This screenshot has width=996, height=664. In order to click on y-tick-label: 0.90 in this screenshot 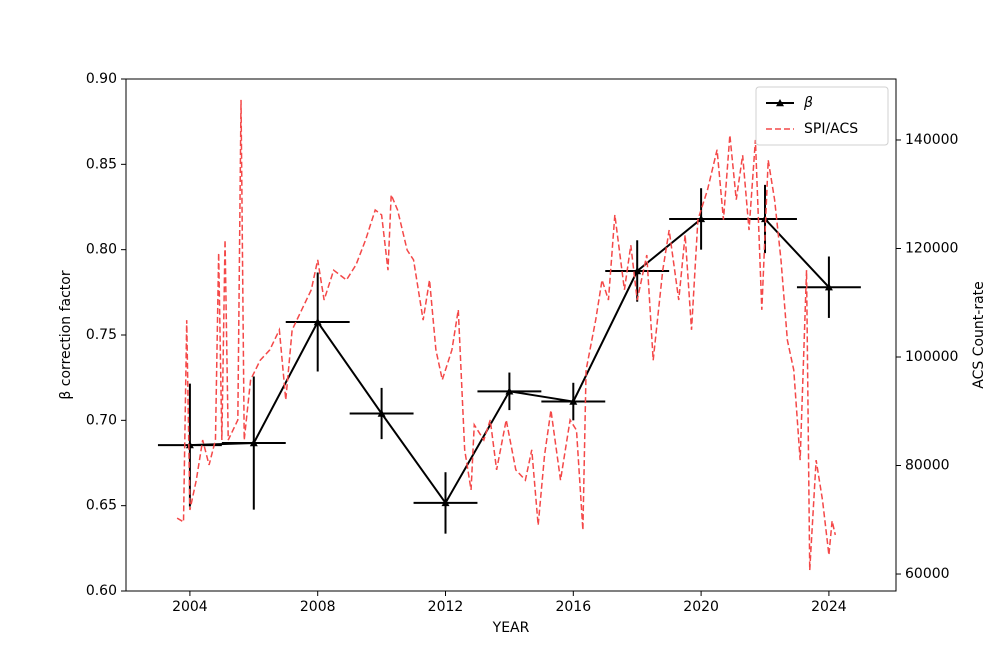, I will do `click(101, 79)`.